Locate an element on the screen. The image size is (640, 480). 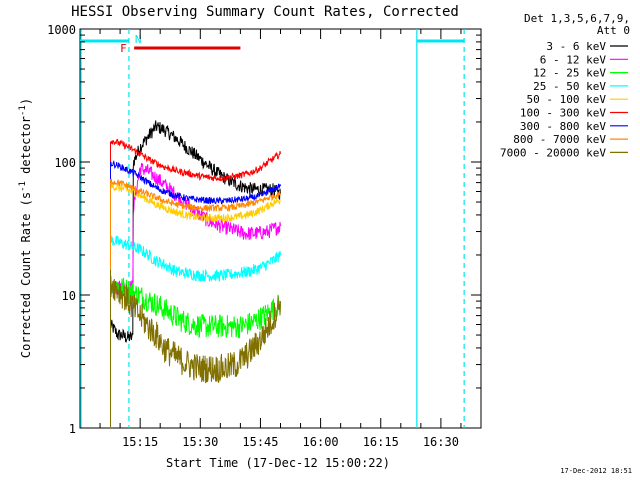
legend-header-line1: Det 1,3,5,6,7,9, is located at coordinates (577, 18).